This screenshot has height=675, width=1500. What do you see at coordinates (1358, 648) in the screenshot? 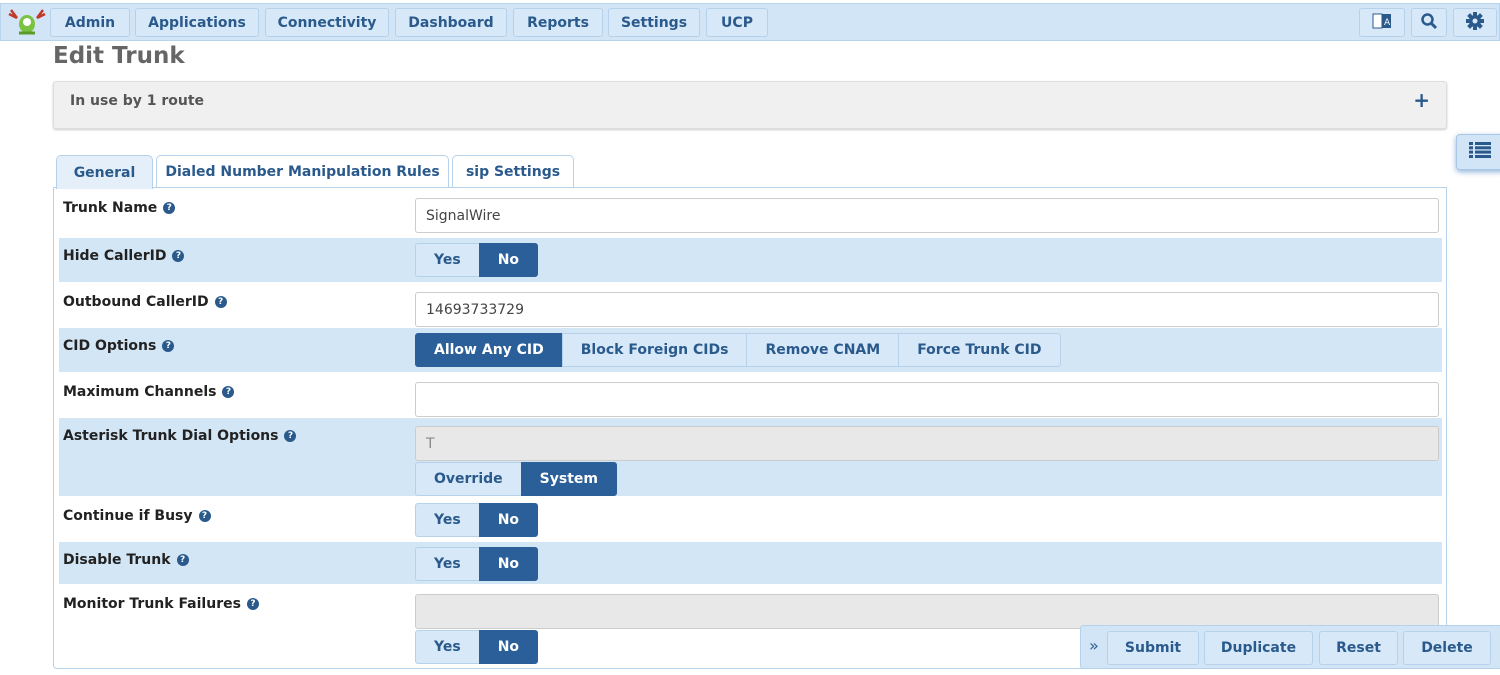
I see `reset-button: Reset` at bounding box center [1358, 648].